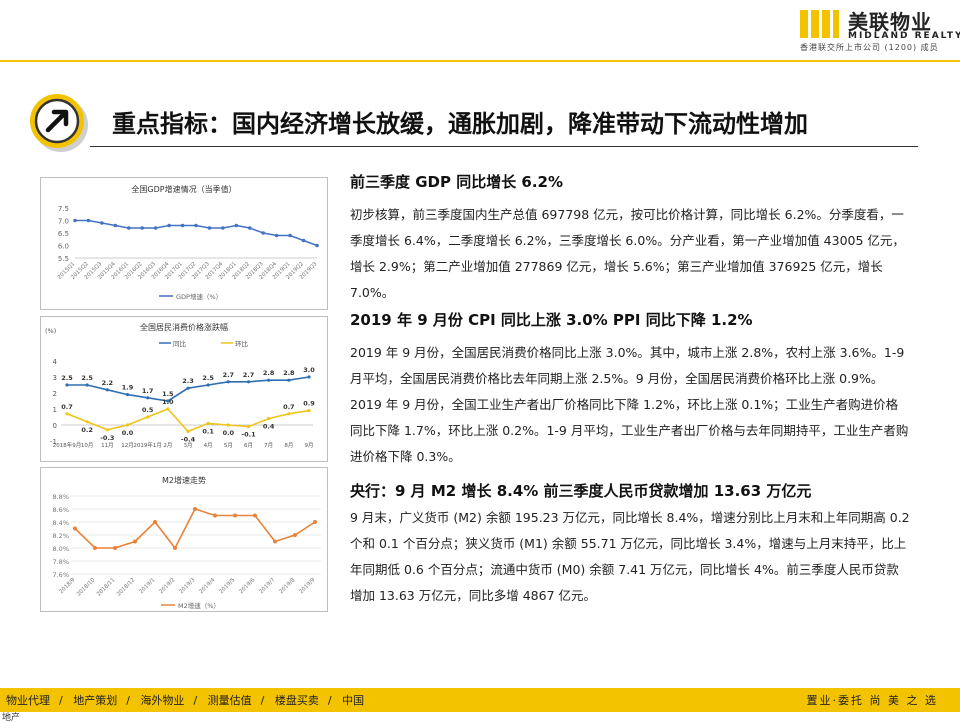 The height and width of the screenshot is (723, 960). Describe the element at coordinates (63, 247) in the screenshot. I see `y-tick-label: 6.0` at that location.